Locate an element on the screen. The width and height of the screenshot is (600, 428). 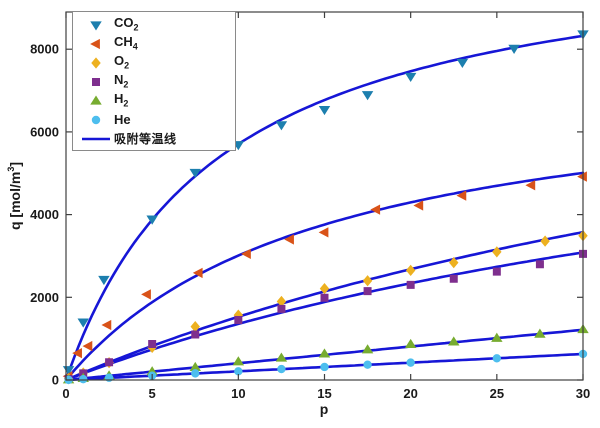
y-tick-label: 6000 is located at coordinates (44, 131).